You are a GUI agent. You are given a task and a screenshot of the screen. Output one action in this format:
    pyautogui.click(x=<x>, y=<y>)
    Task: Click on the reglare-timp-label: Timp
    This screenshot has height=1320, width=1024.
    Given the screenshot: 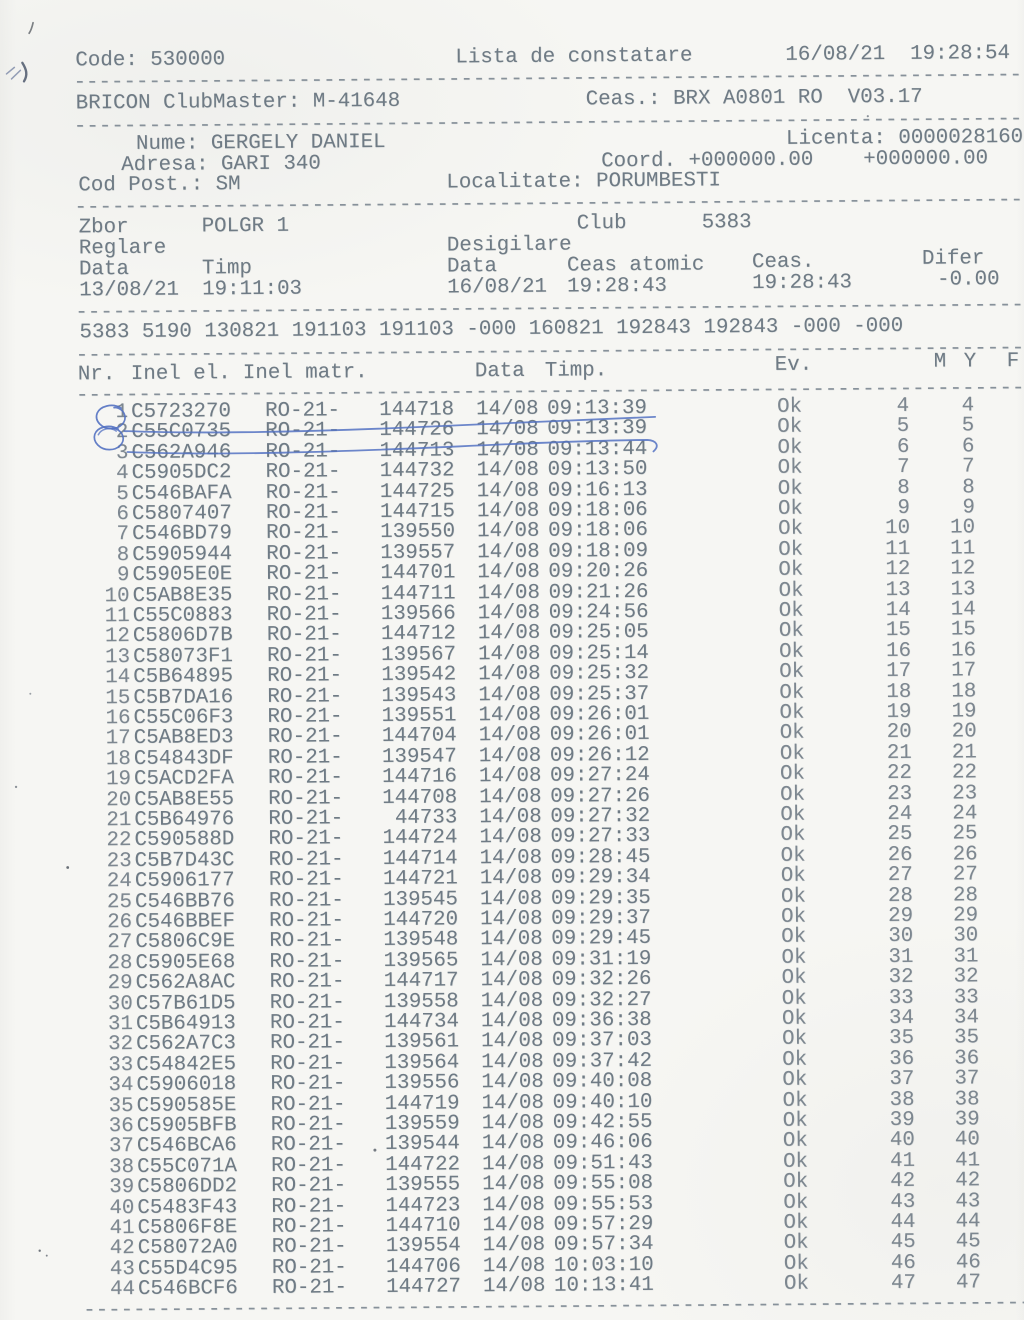 What is the action you would take?
    pyautogui.click(x=227, y=269)
    